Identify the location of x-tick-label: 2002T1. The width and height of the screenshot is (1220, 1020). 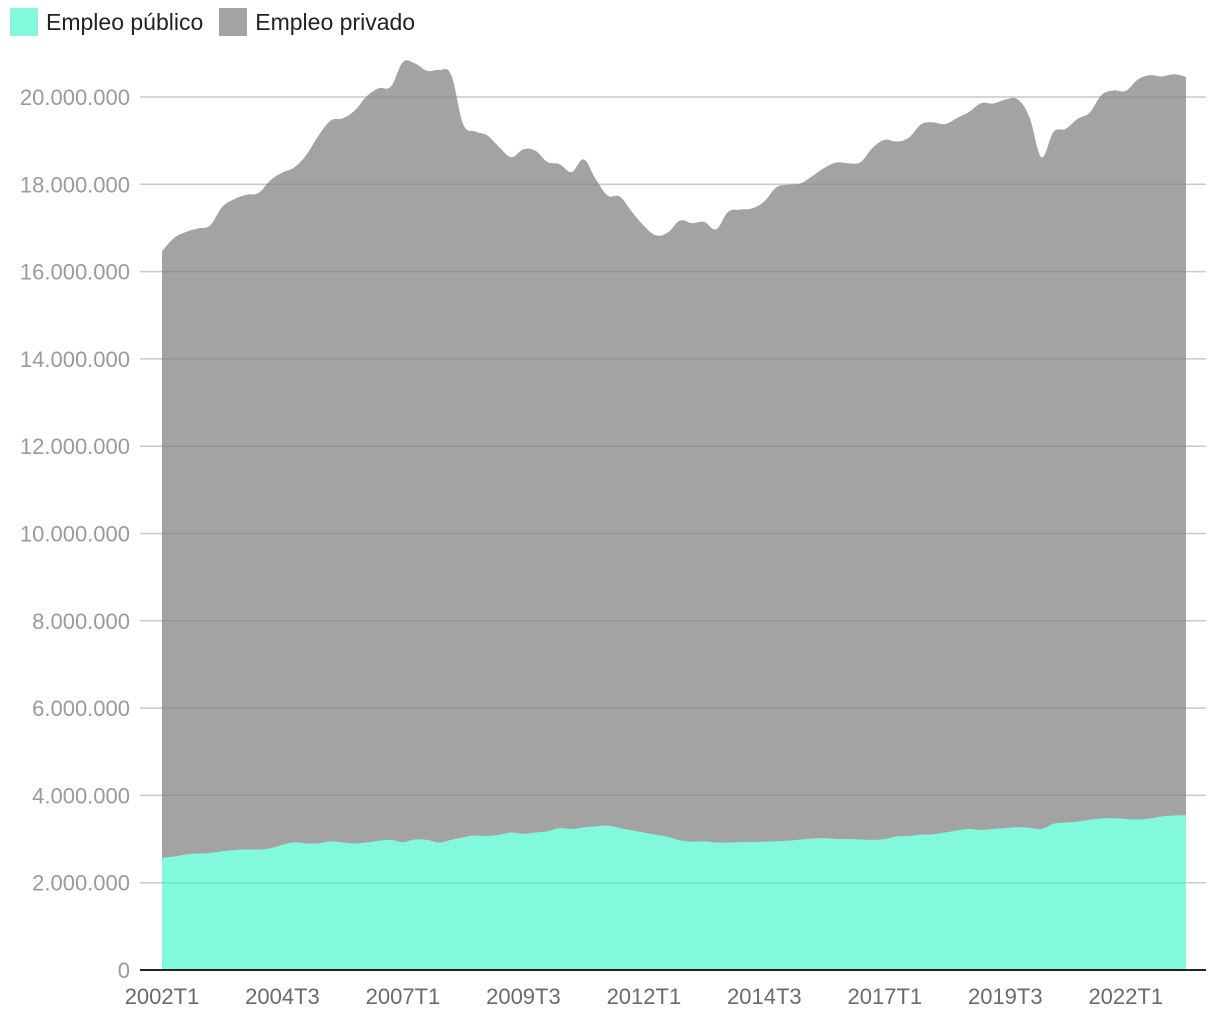
(162, 996).